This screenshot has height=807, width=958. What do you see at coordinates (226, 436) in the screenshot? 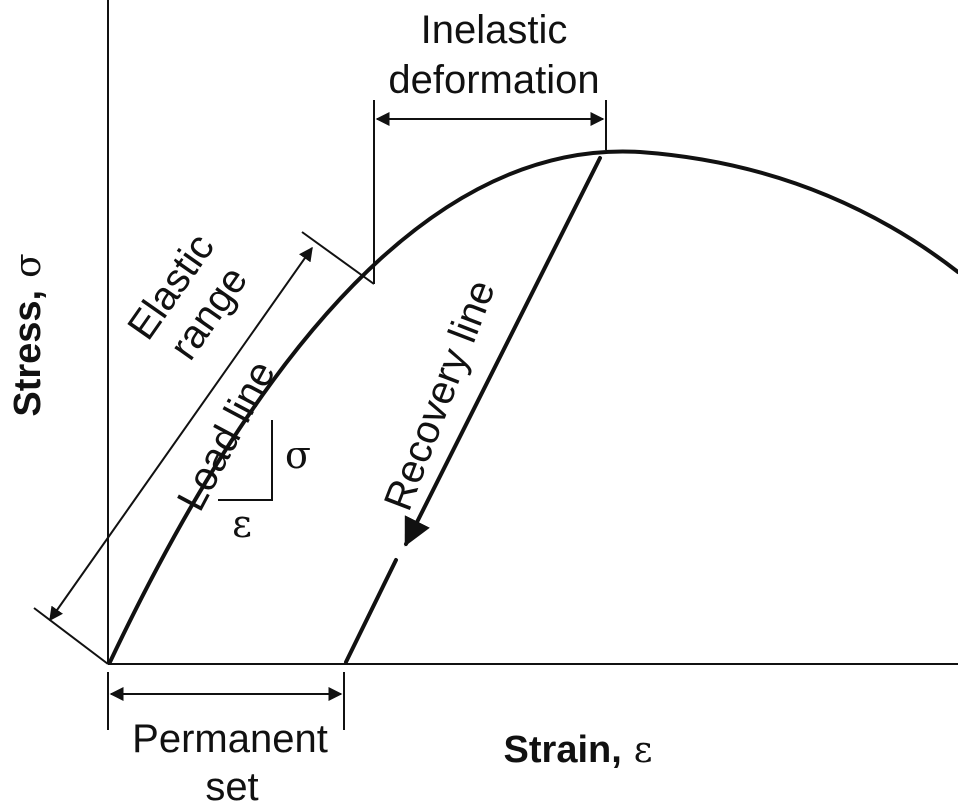
I see `load-line-label: Load line` at bounding box center [226, 436].